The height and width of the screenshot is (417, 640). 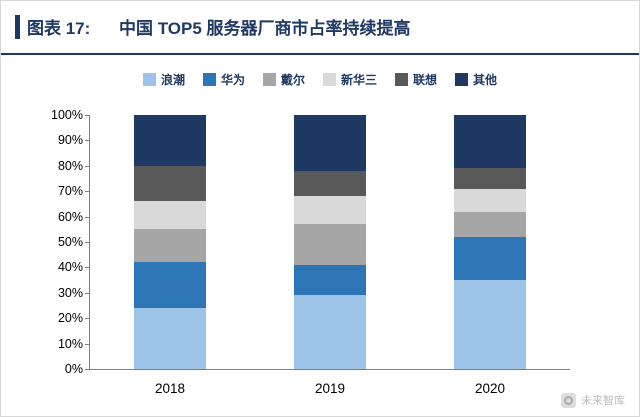 I want to click on legend-item-5: 其他, so click(x=476, y=79).